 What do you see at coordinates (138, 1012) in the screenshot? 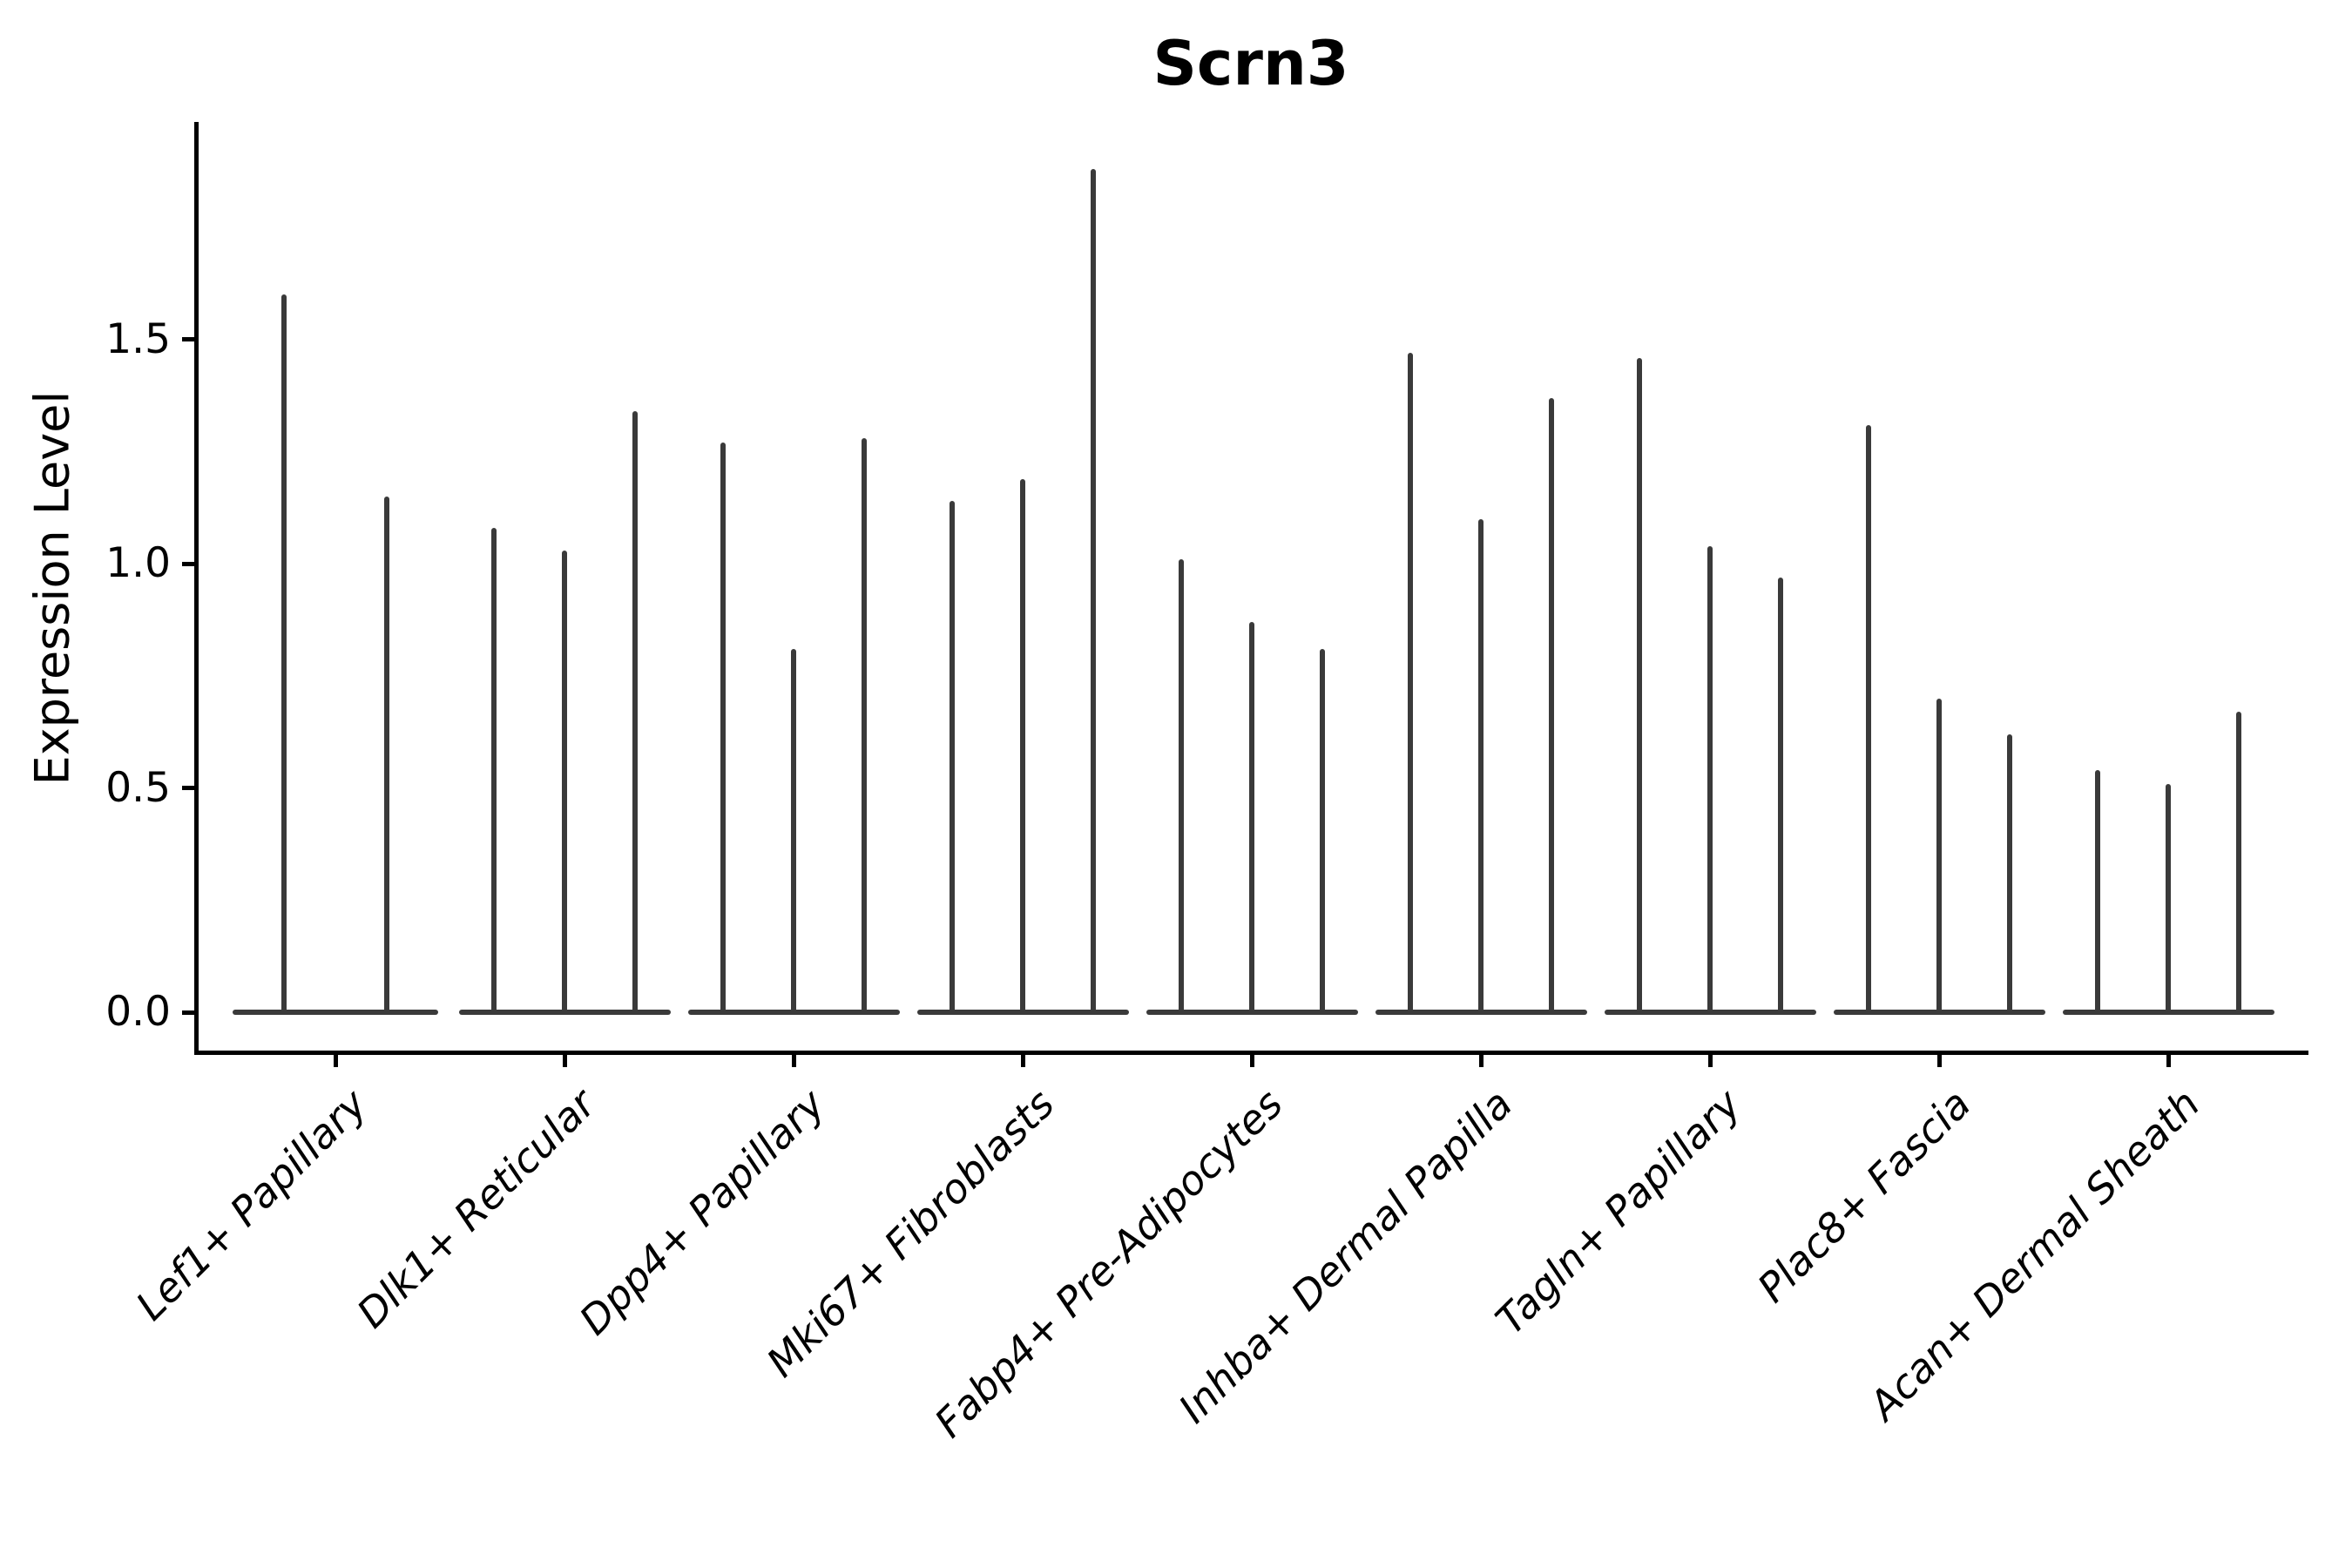
I see `y-tick-label: 0.0` at bounding box center [138, 1012].